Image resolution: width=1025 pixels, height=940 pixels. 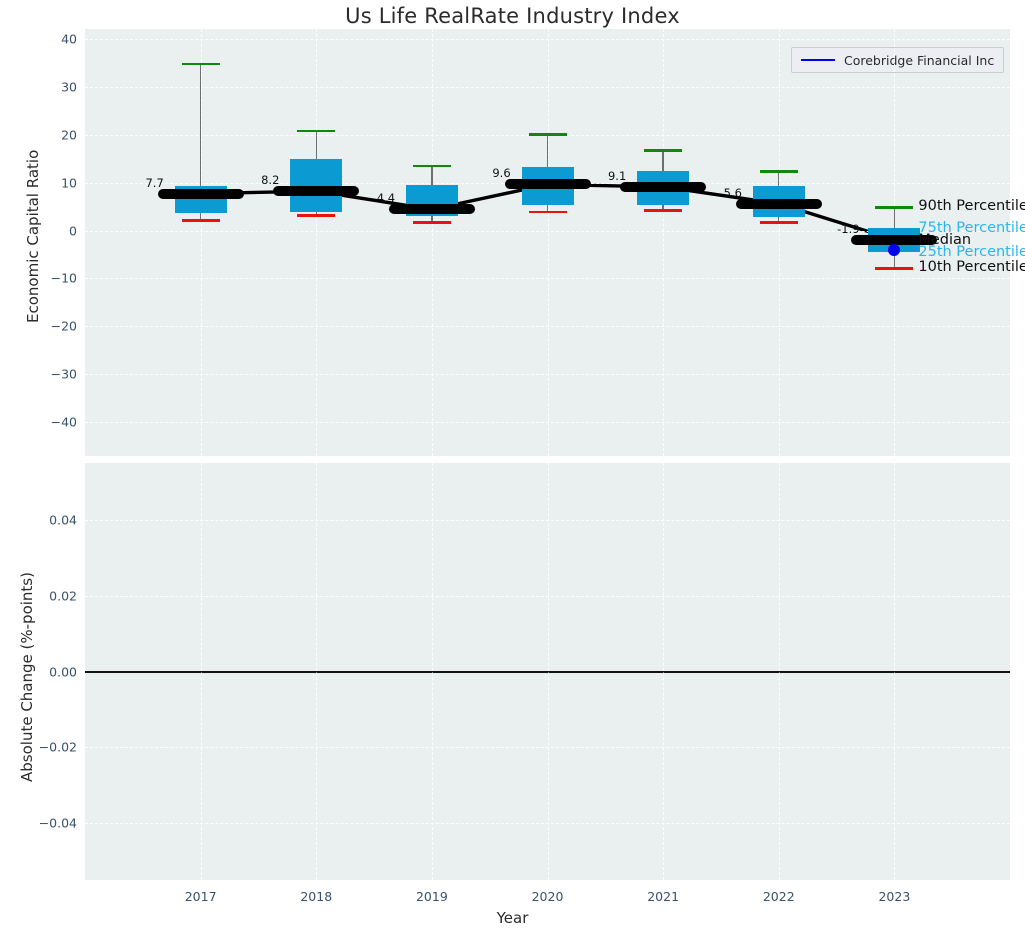 What do you see at coordinates (63, 374) in the screenshot?
I see `y-axis-tick-top: −30` at bounding box center [63, 374].